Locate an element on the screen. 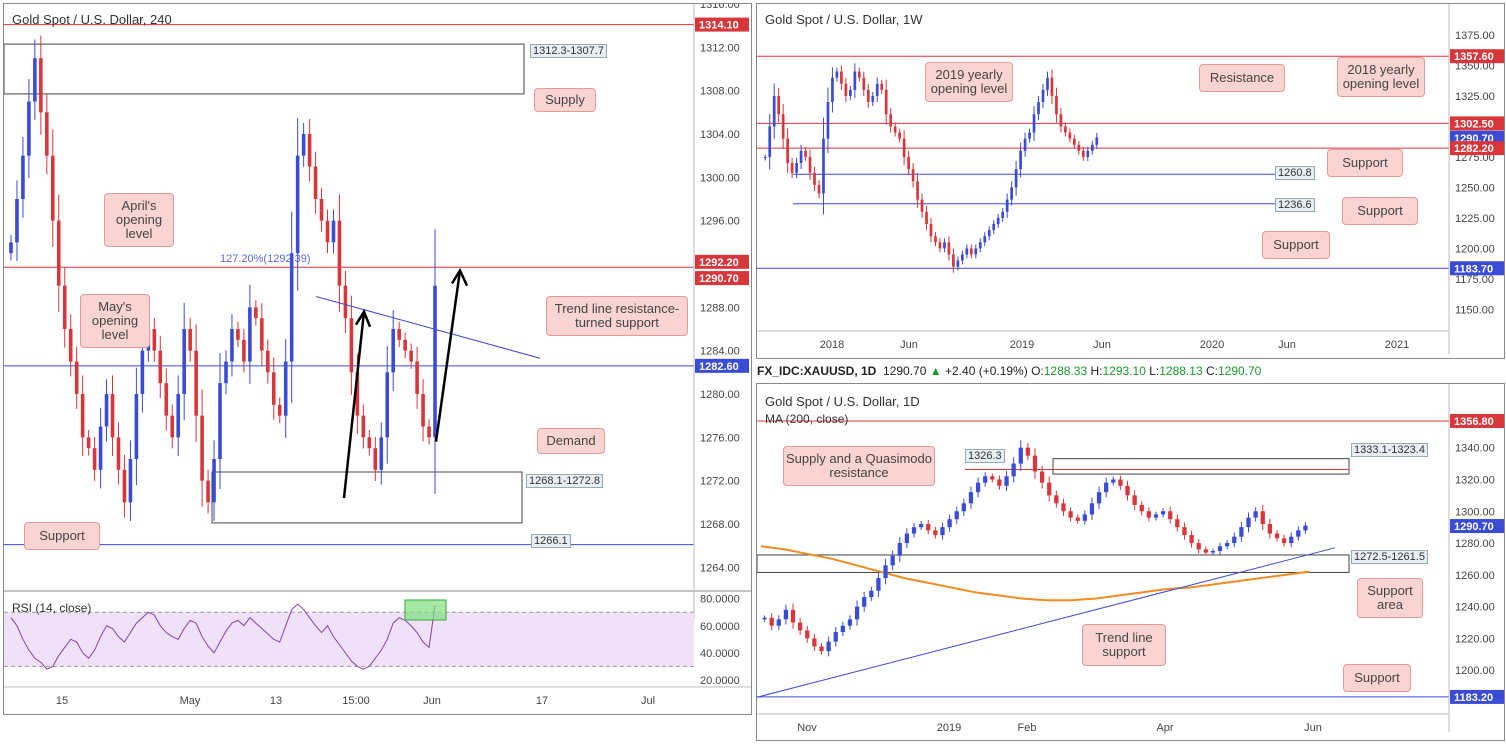 The width and height of the screenshot is (1506, 746). callout-resistance: Resistance is located at coordinates (1242, 78).